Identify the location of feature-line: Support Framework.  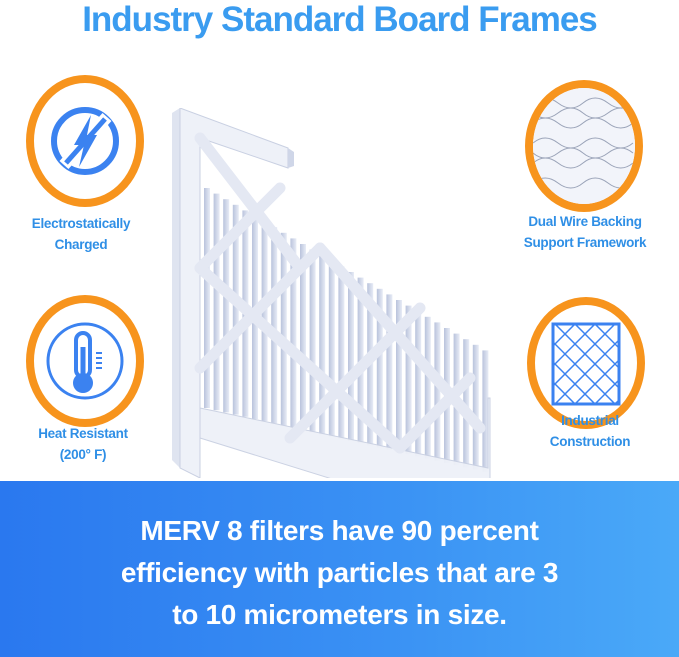
(585, 242).